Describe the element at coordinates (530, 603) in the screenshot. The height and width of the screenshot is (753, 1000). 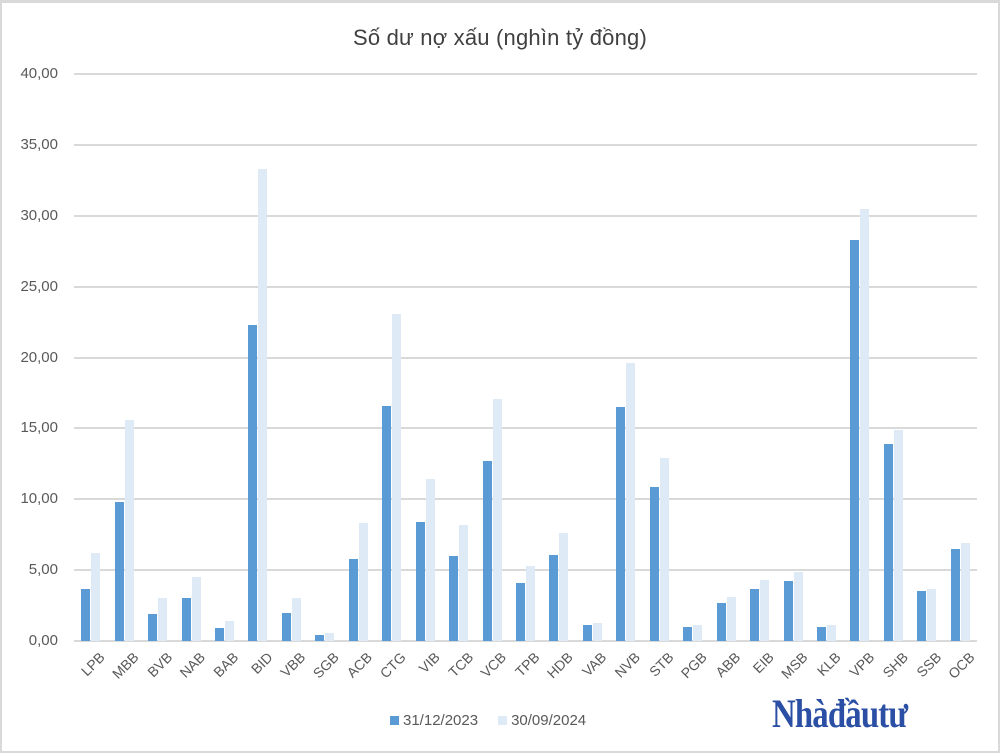
I see `bar-tpb-2024` at that location.